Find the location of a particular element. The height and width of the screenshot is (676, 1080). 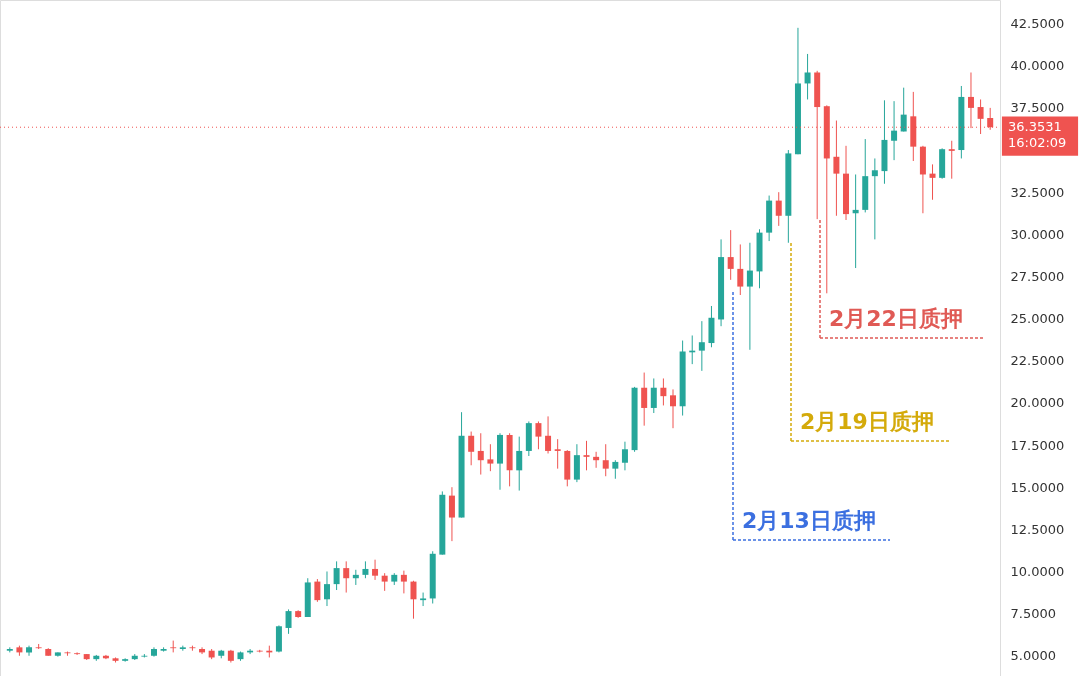

y-tick-label: 20.0000 is located at coordinates (1037, 403).